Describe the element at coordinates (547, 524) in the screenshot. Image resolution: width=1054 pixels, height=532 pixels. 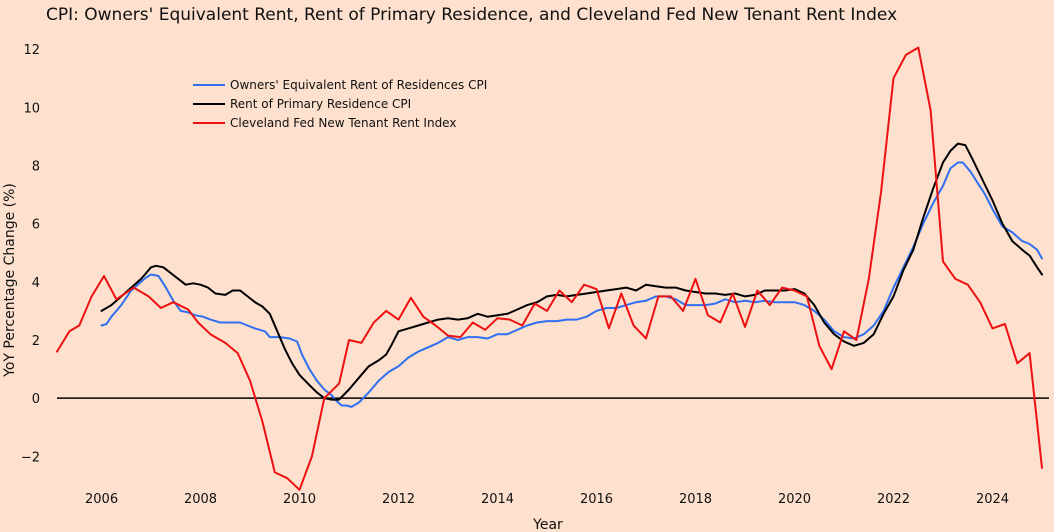
I see `x-axis-title: Year` at that location.